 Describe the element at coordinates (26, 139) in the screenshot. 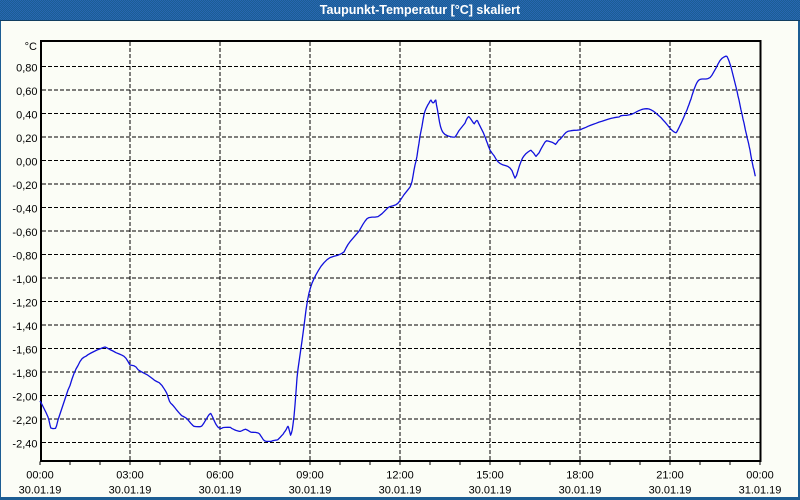

I see `svg-text: 0,20` at that location.